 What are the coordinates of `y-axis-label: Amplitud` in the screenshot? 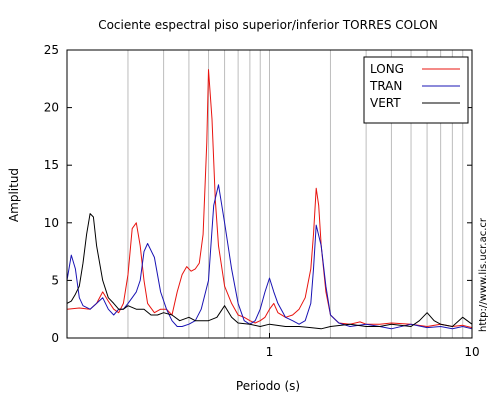 It's located at (14, 195).